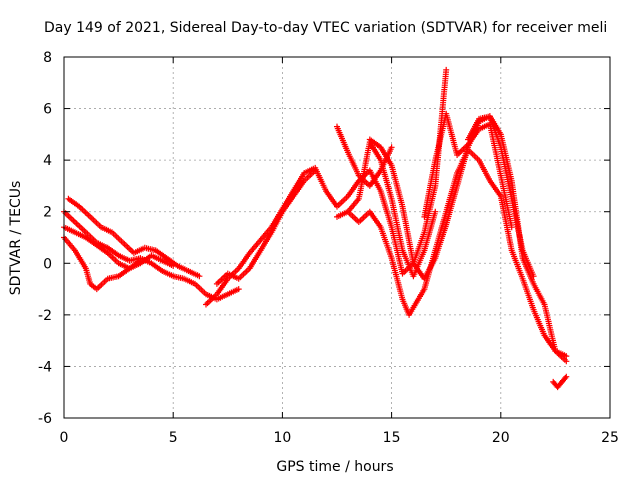  I want to click on y-tick-label: -4, so click(45, 367).